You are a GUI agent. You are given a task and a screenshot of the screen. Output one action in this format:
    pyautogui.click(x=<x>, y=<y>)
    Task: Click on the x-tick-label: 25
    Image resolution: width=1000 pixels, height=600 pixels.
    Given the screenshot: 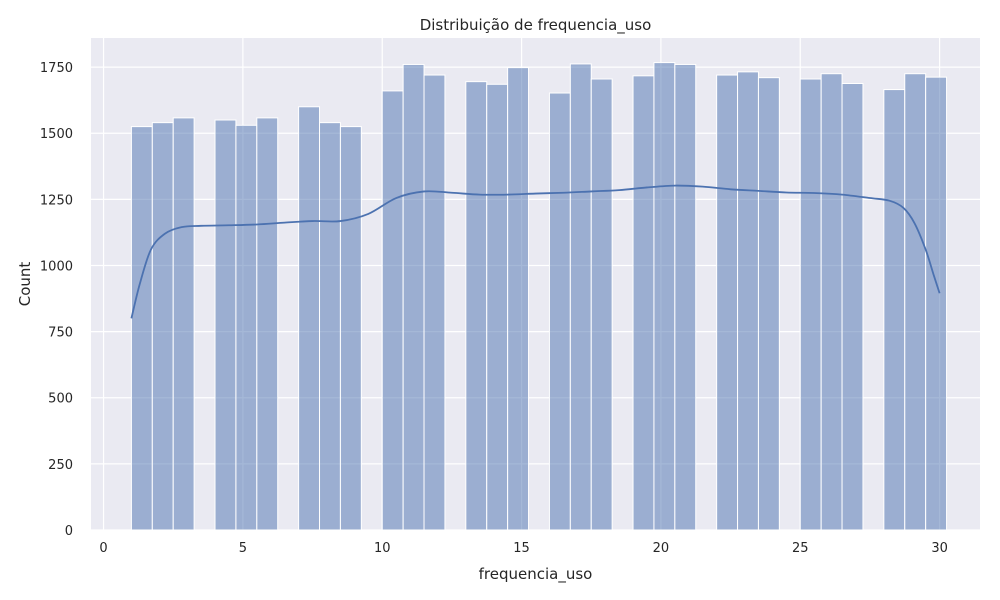 What is the action you would take?
    pyautogui.click(x=800, y=548)
    